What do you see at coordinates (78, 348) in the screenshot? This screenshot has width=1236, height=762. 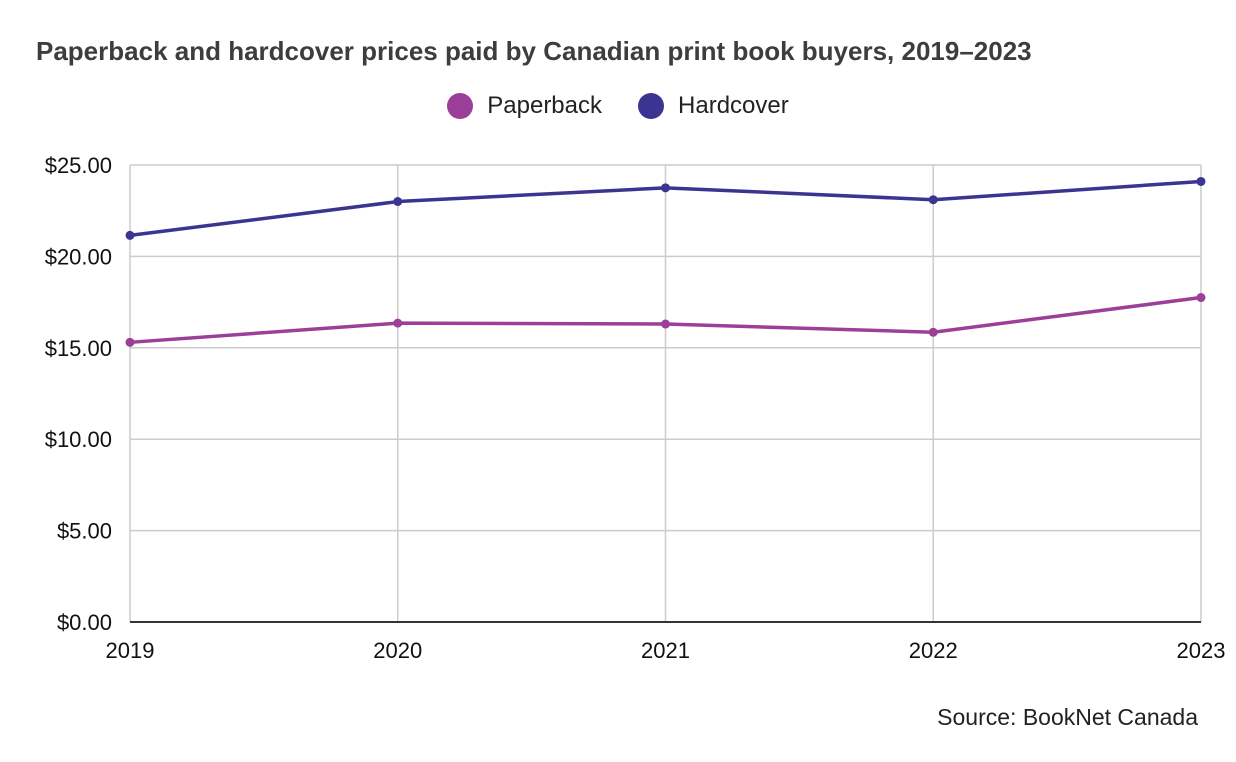 I see `y-tick-label: $15.00` at bounding box center [78, 348].